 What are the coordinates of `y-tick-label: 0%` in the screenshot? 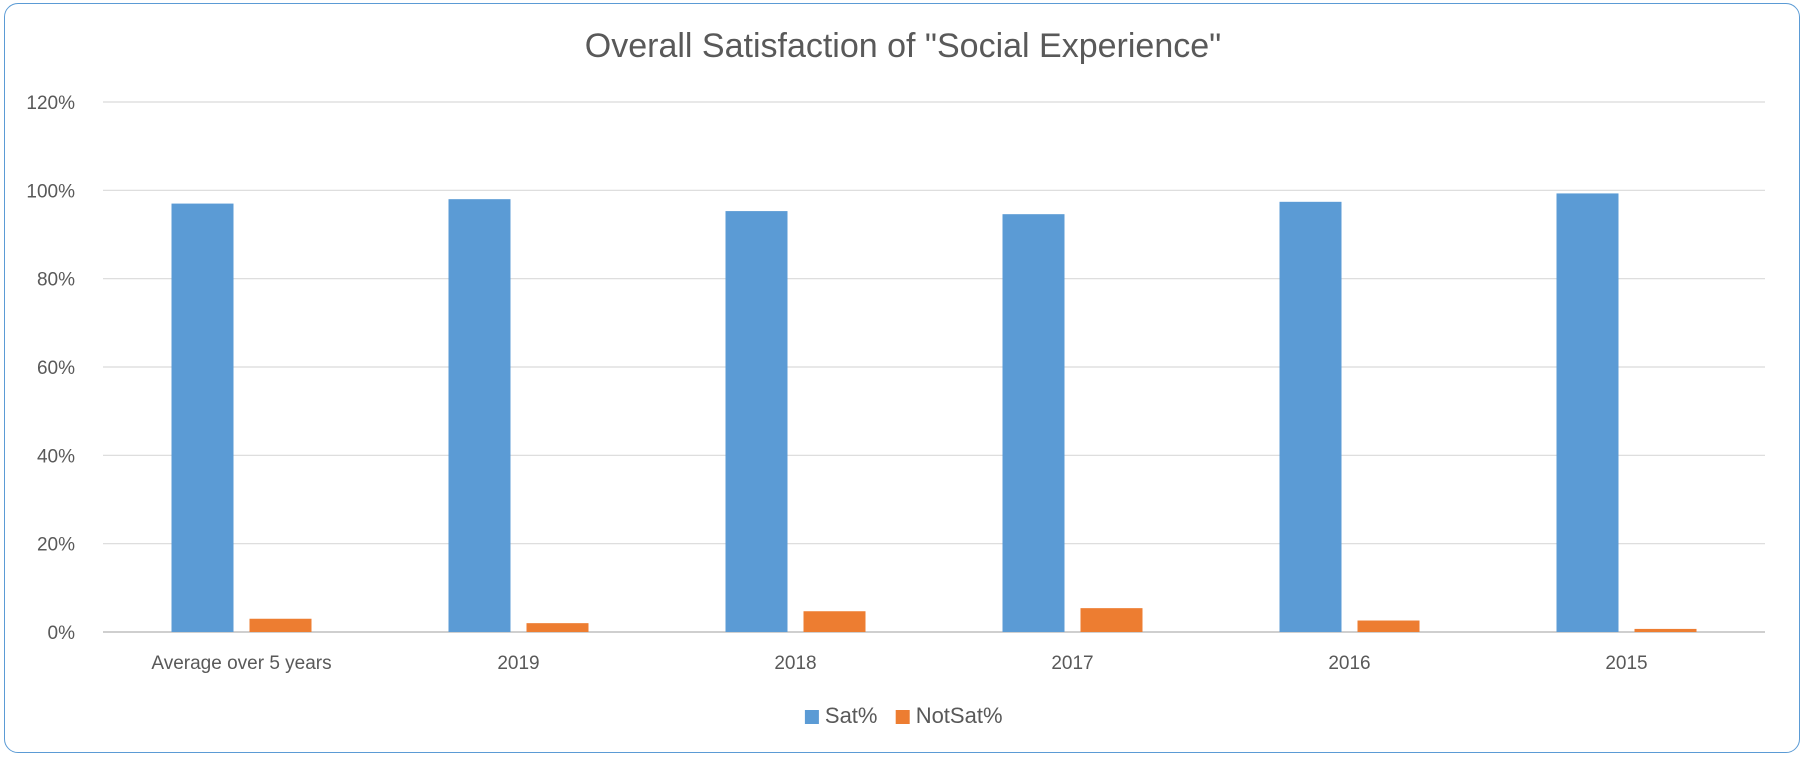 It's located at (62, 633).